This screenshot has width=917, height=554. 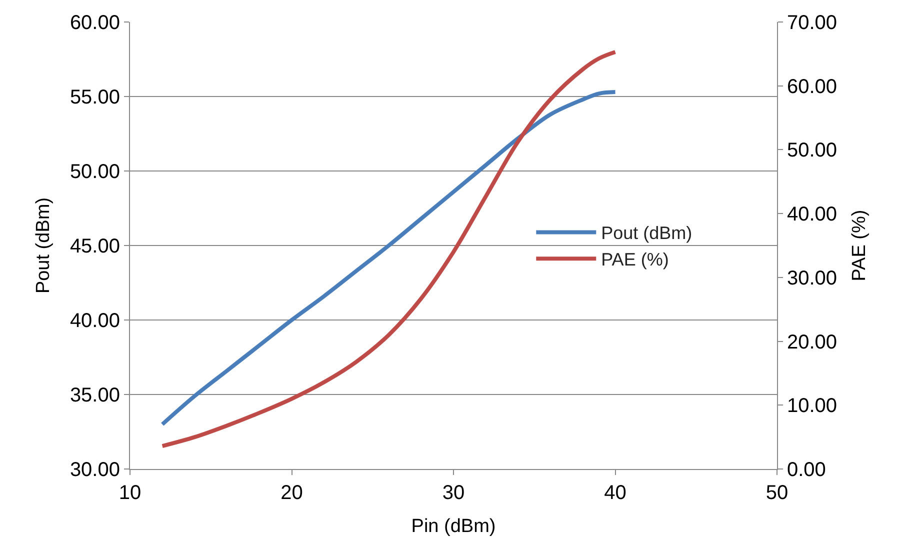 What do you see at coordinates (812, 215) in the screenshot?
I see `y2-tick-label: 40.00` at bounding box center [812, 215].